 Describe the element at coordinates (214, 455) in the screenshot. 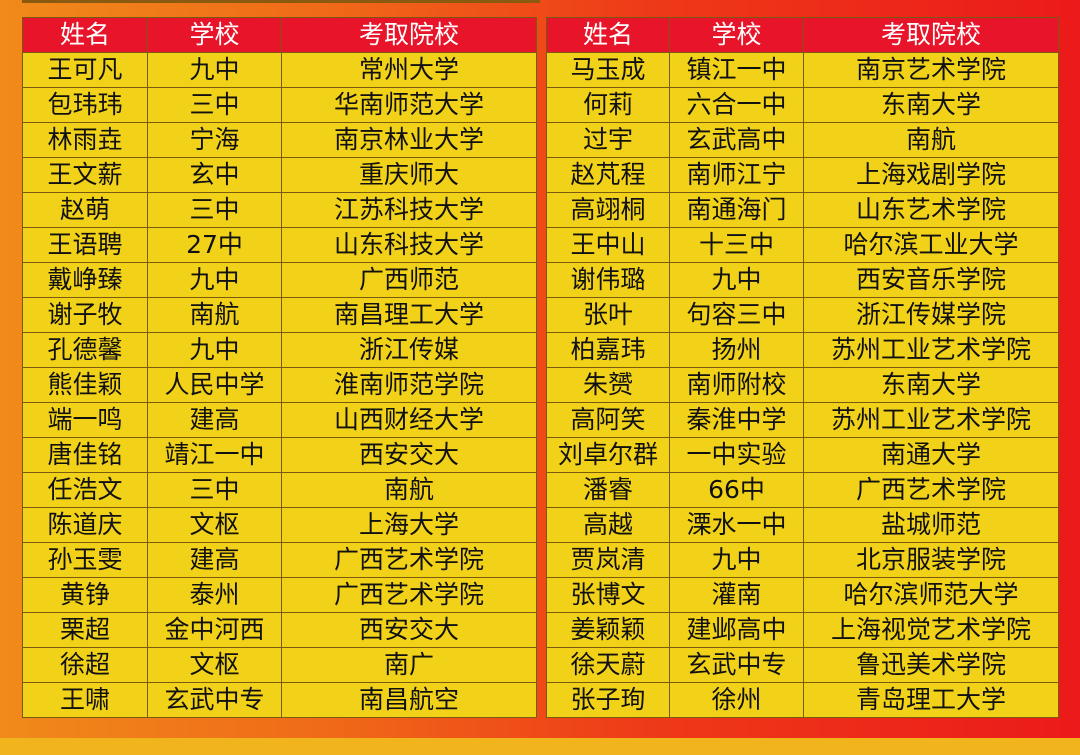

I see `school: 靖江一中` at that location.